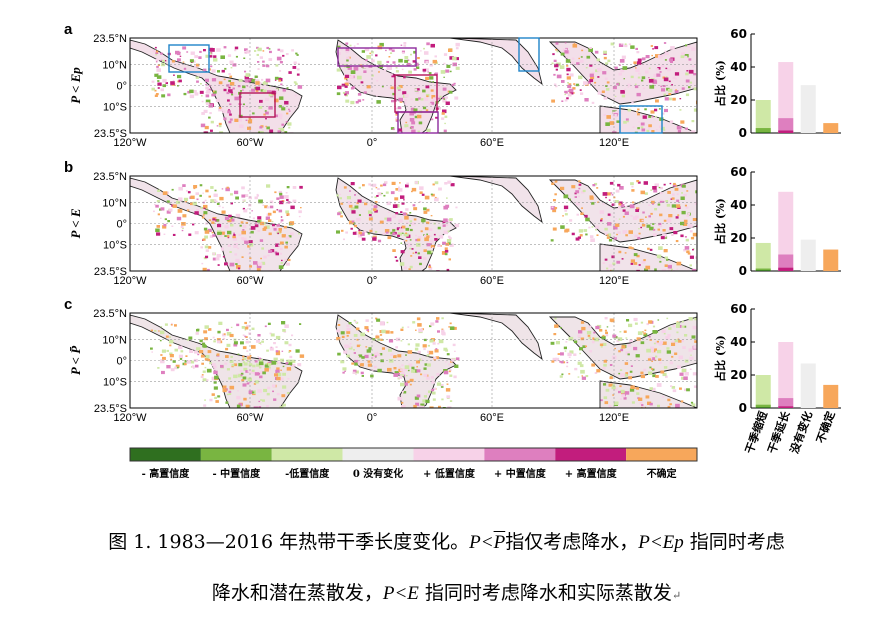 Image resolution: width=893 pixels, height=624 pixels. I want to click on lat-tick-label: 10°S, so click(115, 382).